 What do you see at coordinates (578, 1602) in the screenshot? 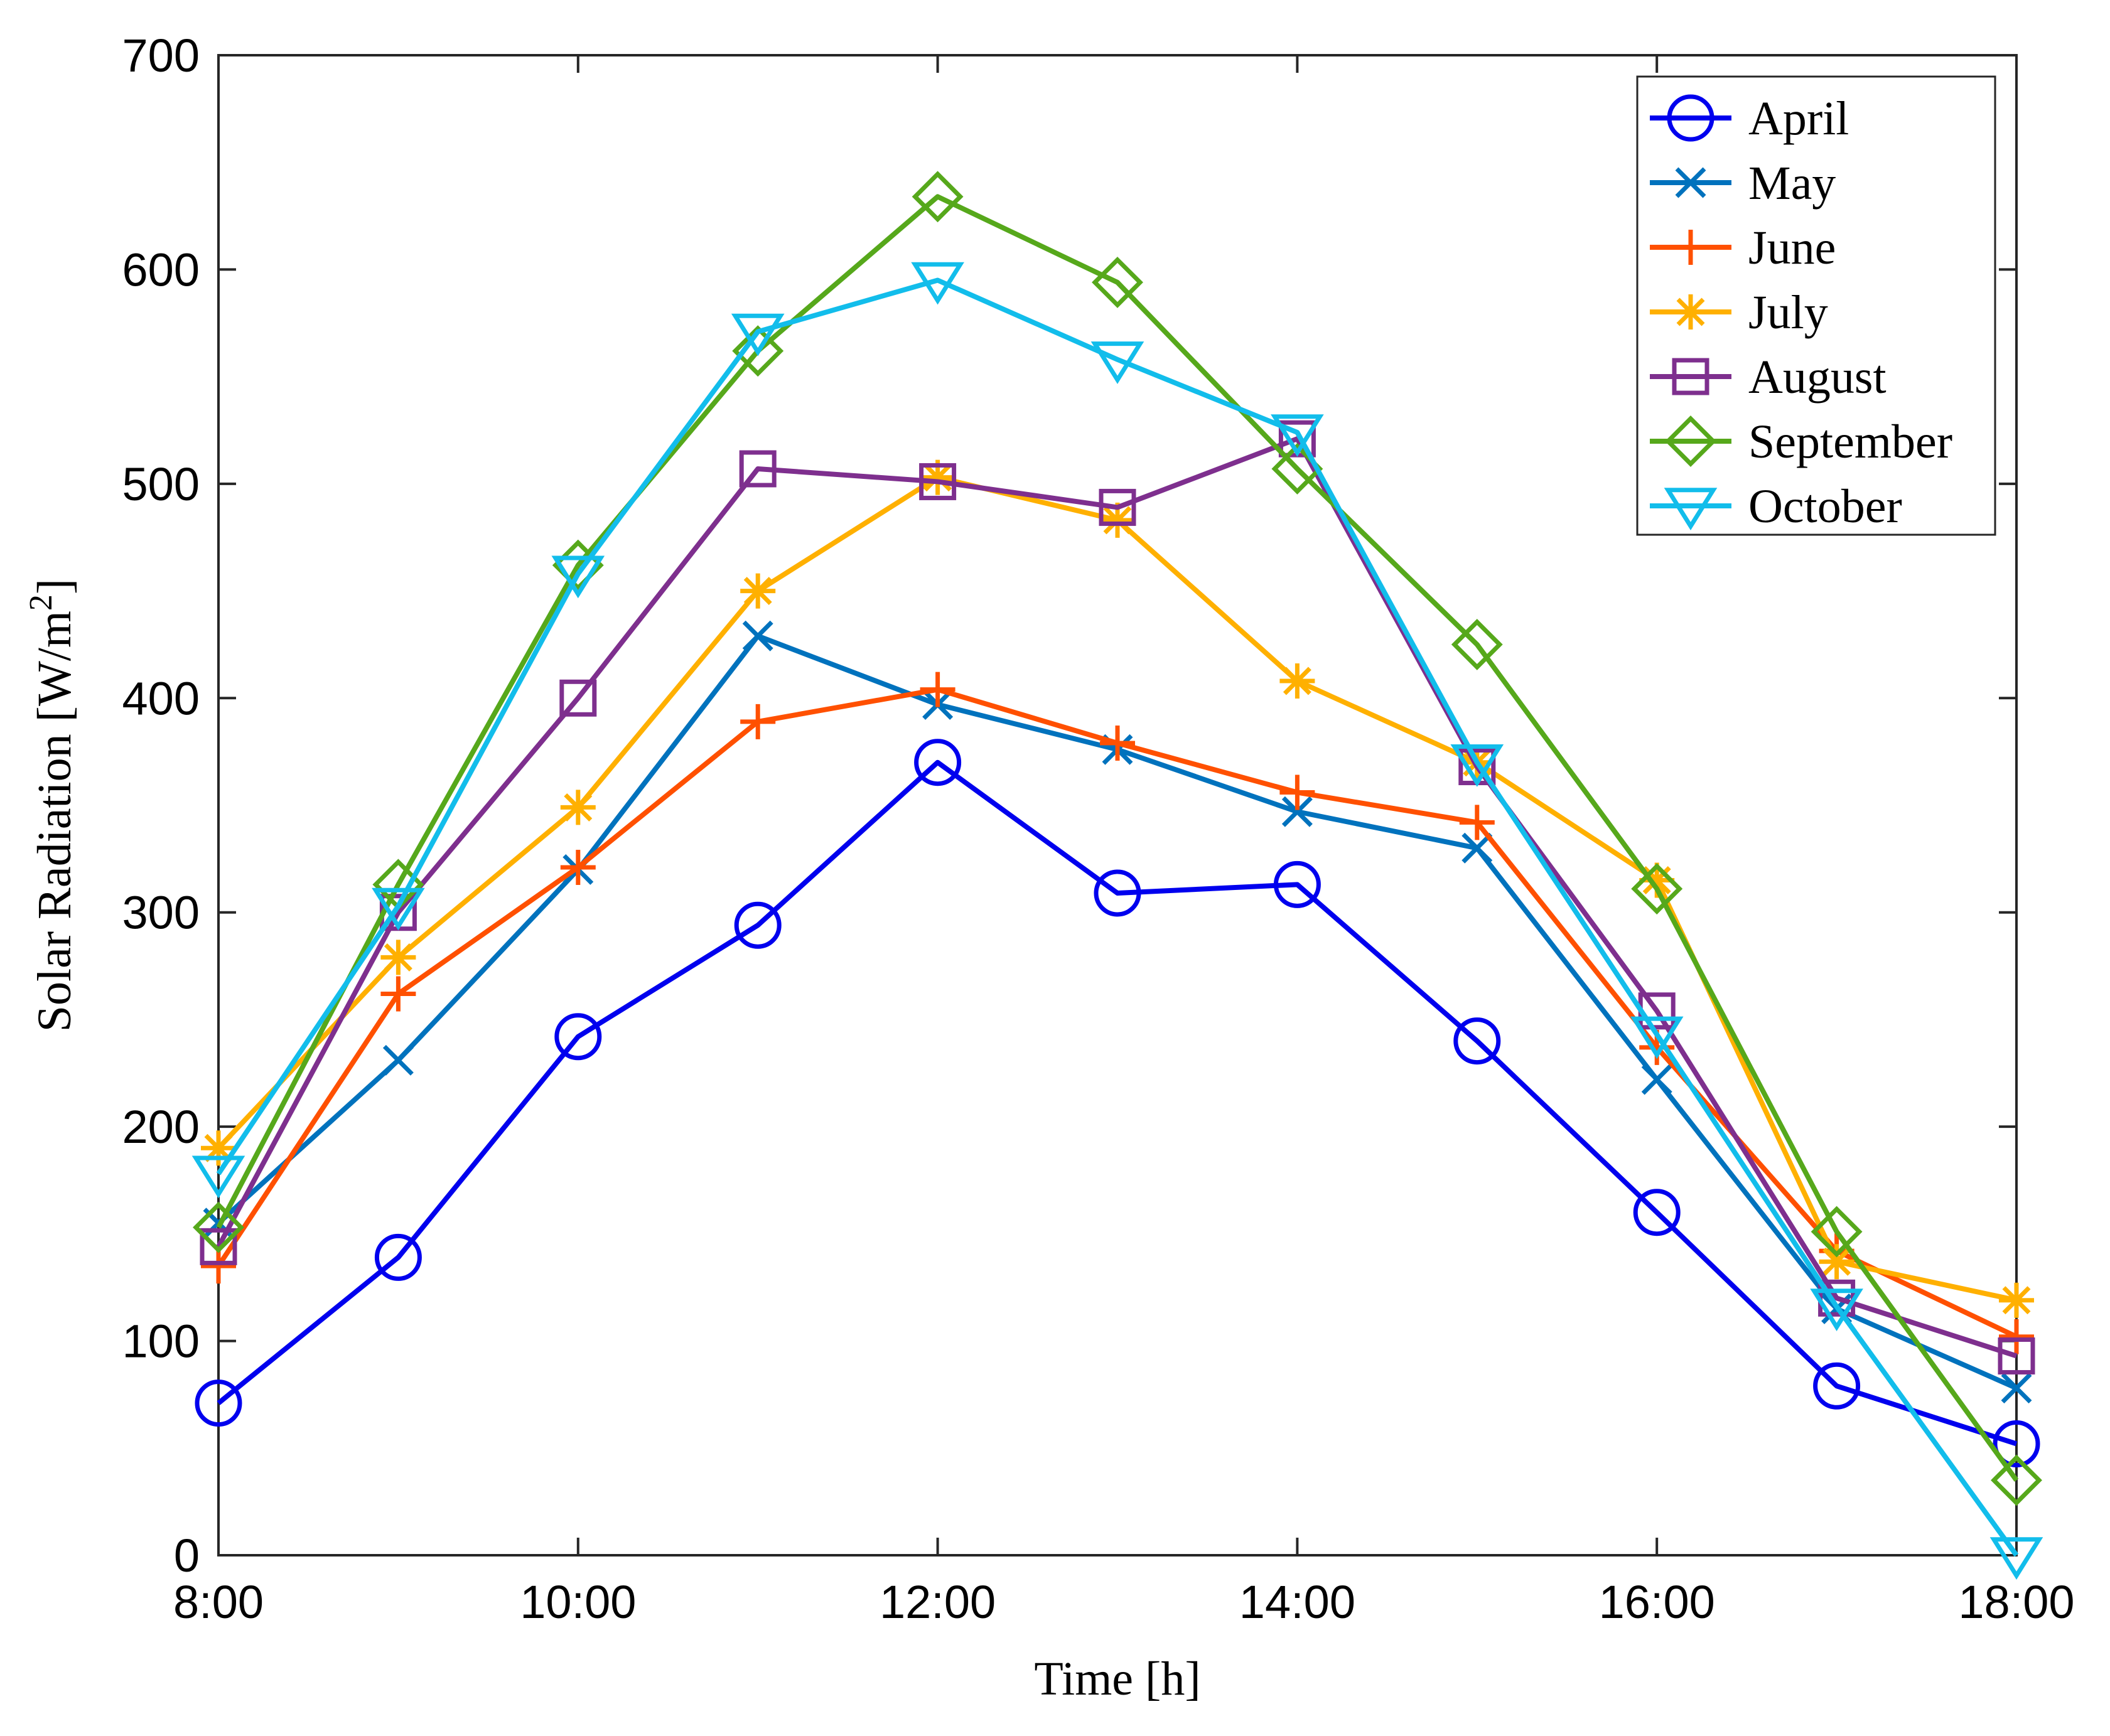
I see `x-tick-label: 10:00` at bounding box center [578, 1602].